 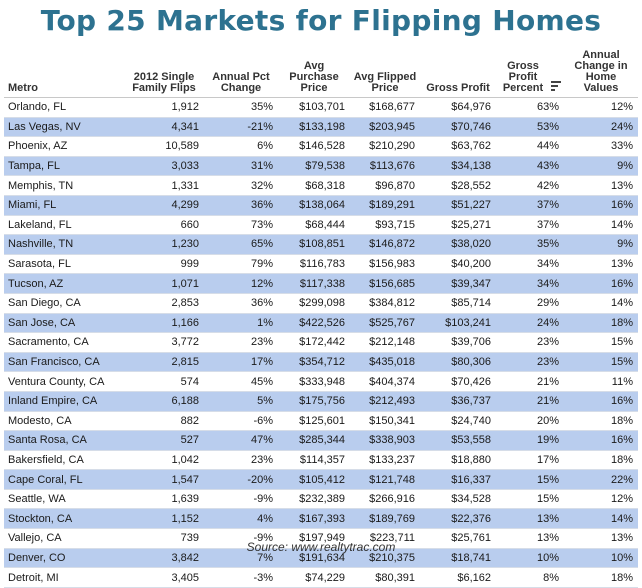 What do you see at coordinates (458, 538) in the screenshot?
I see `cell-gross-profit: $25,761` at bounding box center [458, 538].